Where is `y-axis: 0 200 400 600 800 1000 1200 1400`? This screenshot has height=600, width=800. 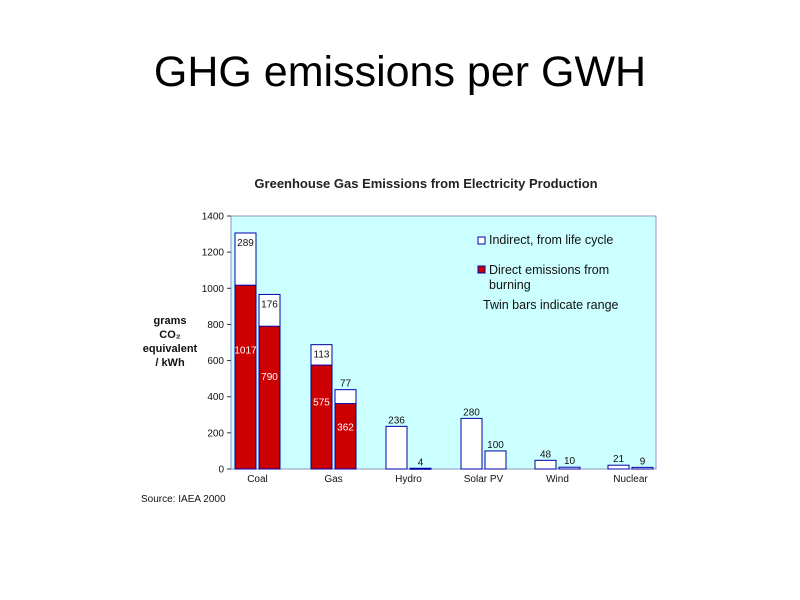
y-axis: 0 200 400 600 800 1000 1200 1400 is located at coordinates (216, 344).